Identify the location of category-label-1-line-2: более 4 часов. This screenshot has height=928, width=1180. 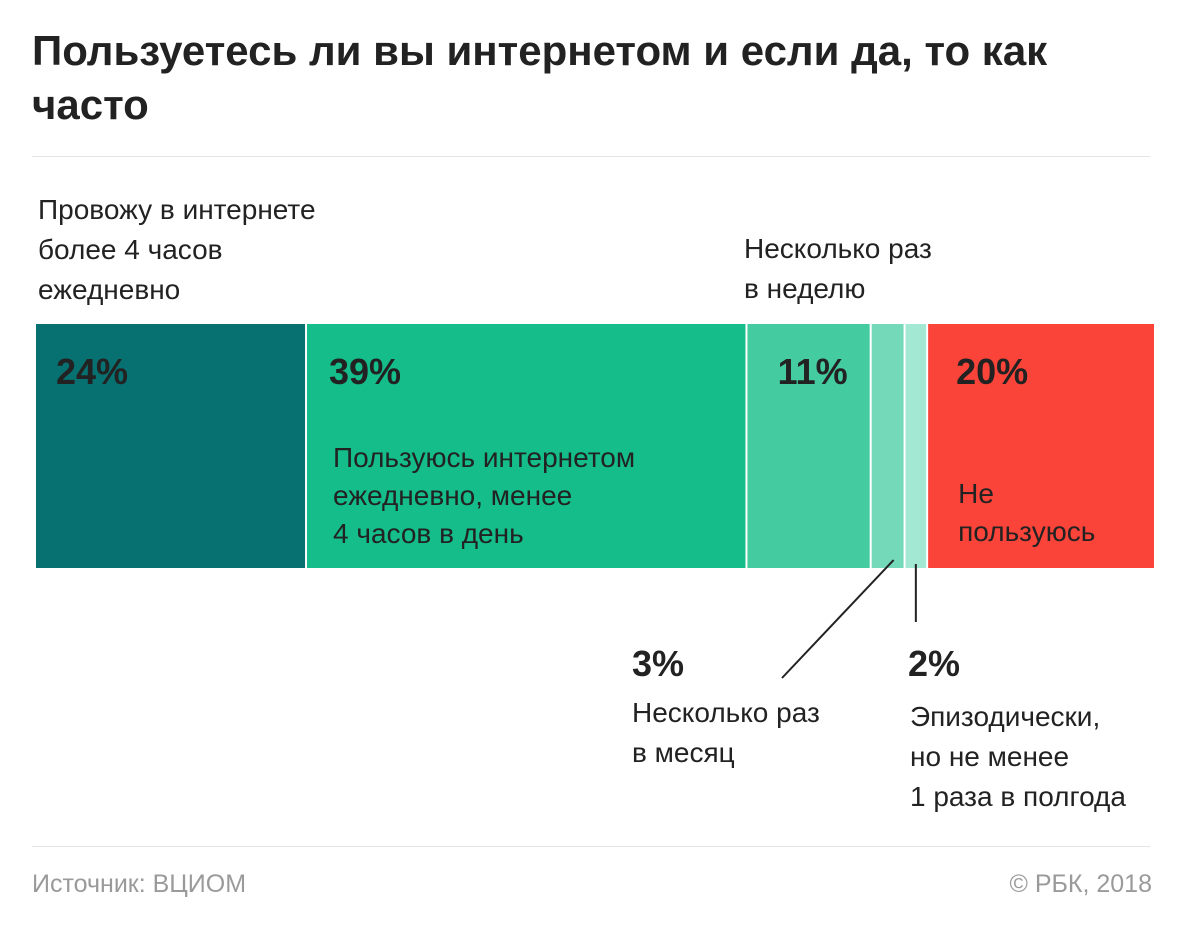
(130, 249).